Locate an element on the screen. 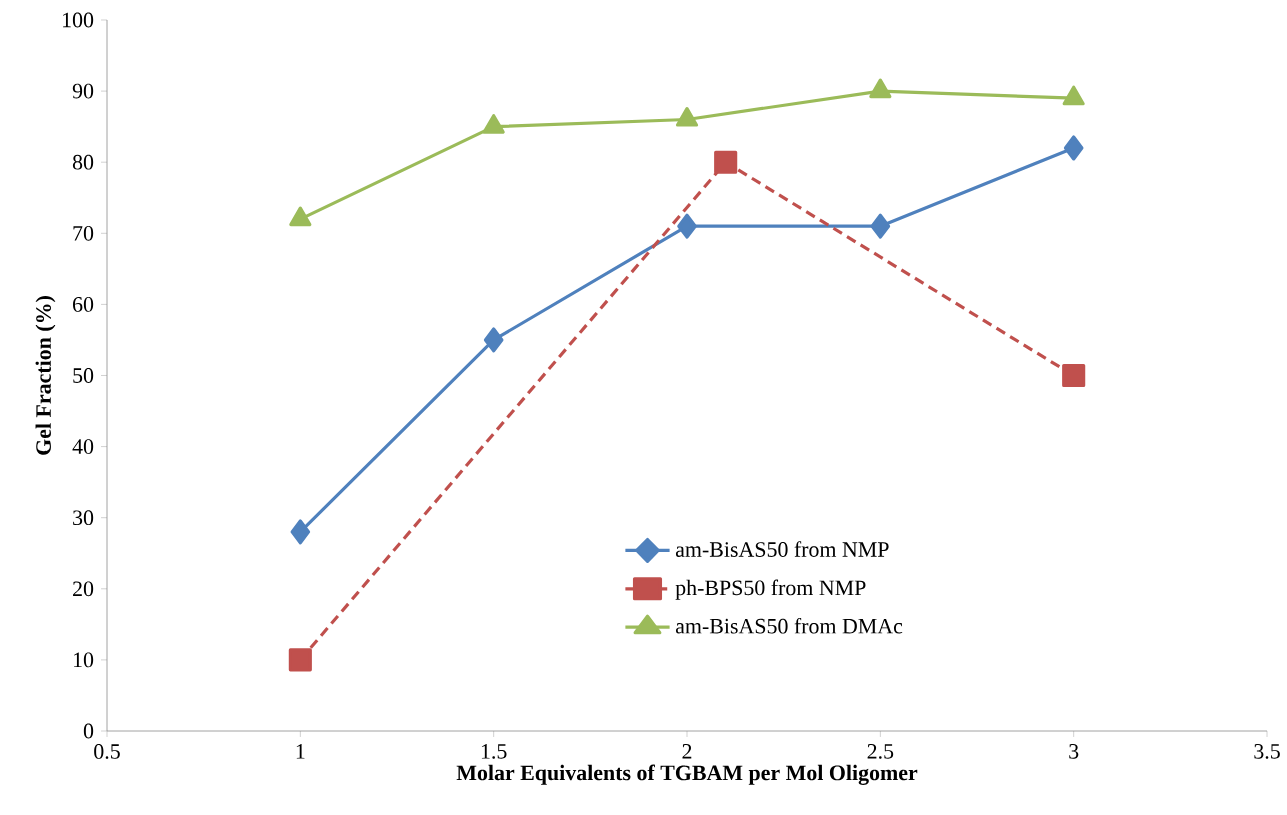 The image size is (1287, 815). y-tick-label: 80 is located at coordinates (83, 162).